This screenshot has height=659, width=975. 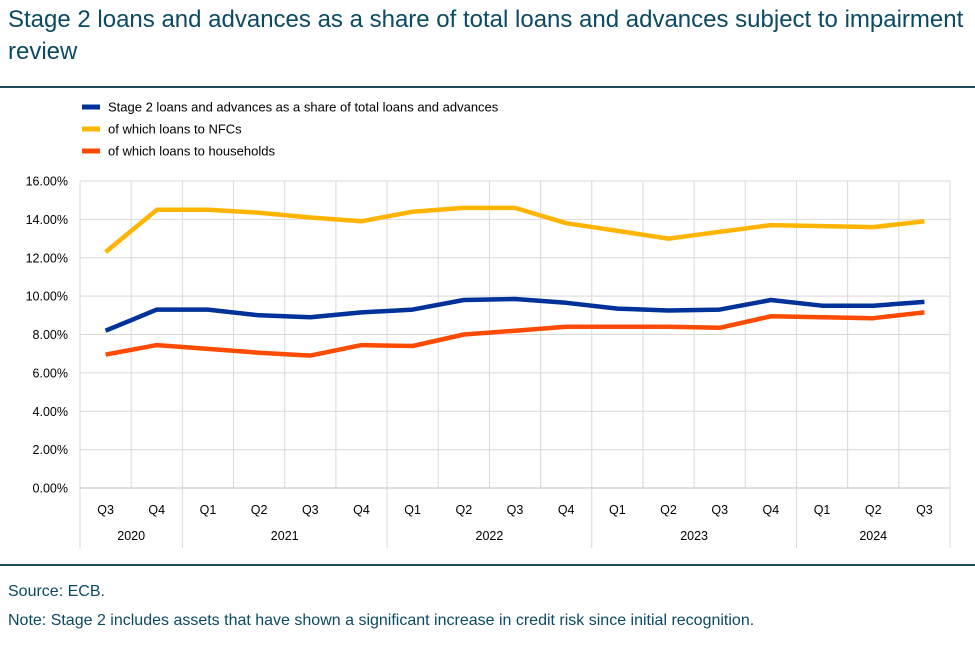 What do you see at coordinates (131, 536) in the screenshot?
I see `year-label: 2020` at bounding box center [131, 536].